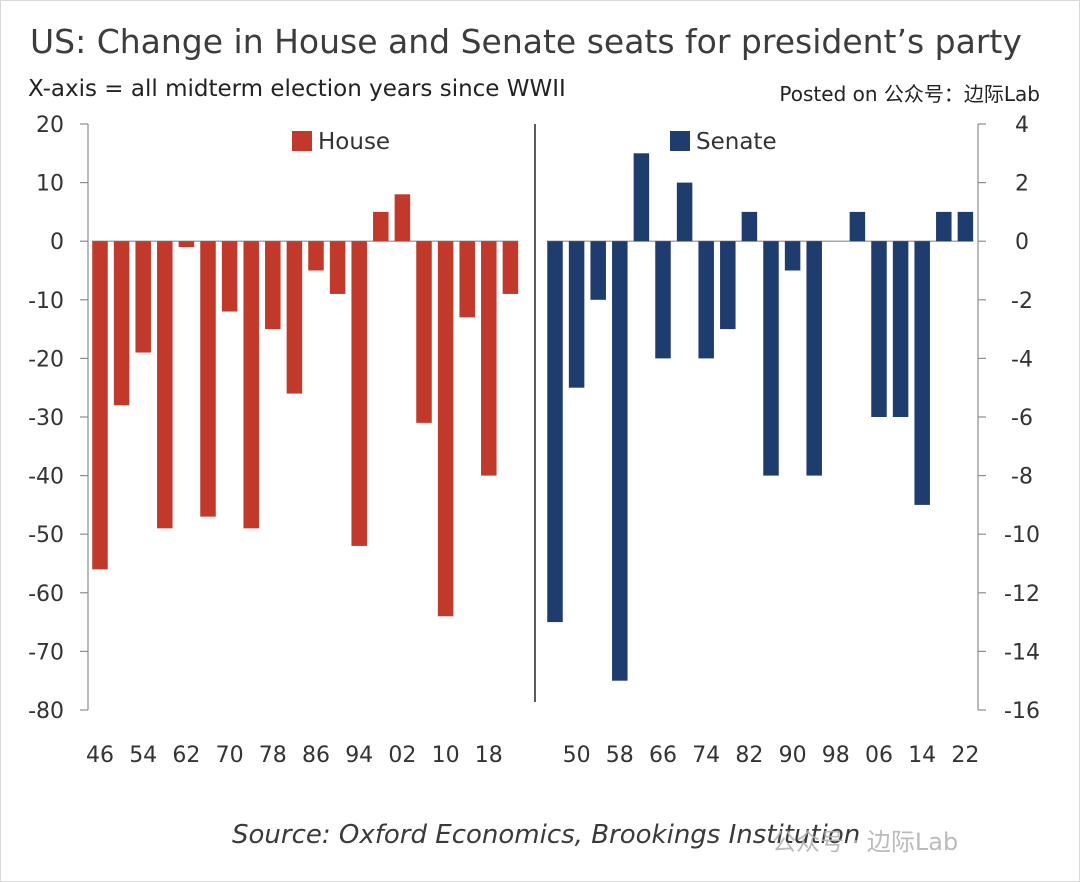 The width and height of the screenshot is (1080, 882). Describe the element at coordinates (316, 755) in the screenshot. I see `x-tick-label: 86` at that location.